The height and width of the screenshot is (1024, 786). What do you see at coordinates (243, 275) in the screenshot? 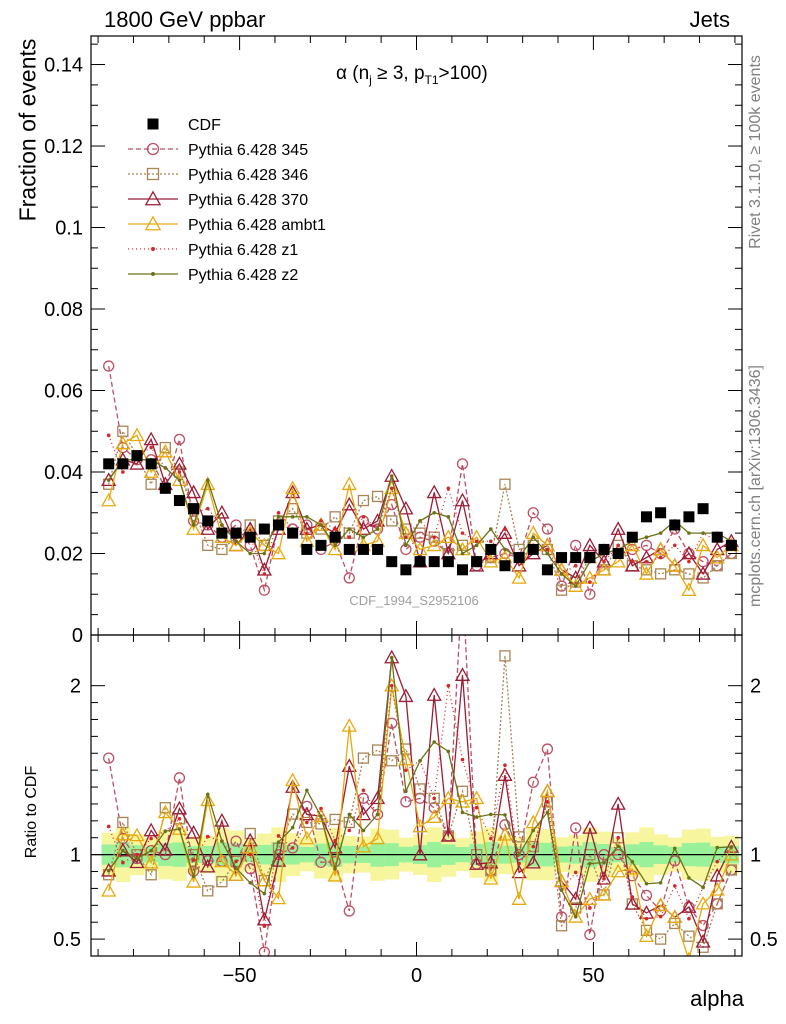
I see `legend-label-pythia-6-428-z2: Pythia 6.428 z2` at bounding box center [243, 275].